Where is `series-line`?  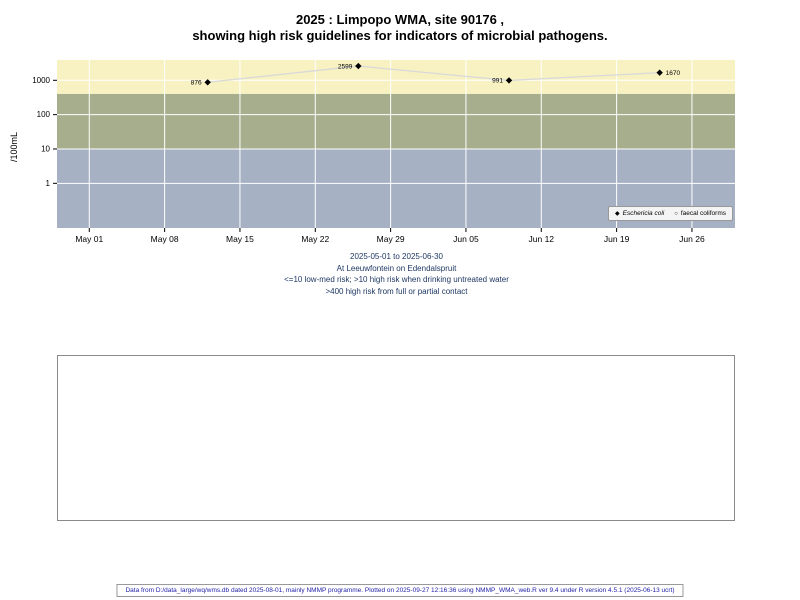
series-line is located at coordinates (433, 74).